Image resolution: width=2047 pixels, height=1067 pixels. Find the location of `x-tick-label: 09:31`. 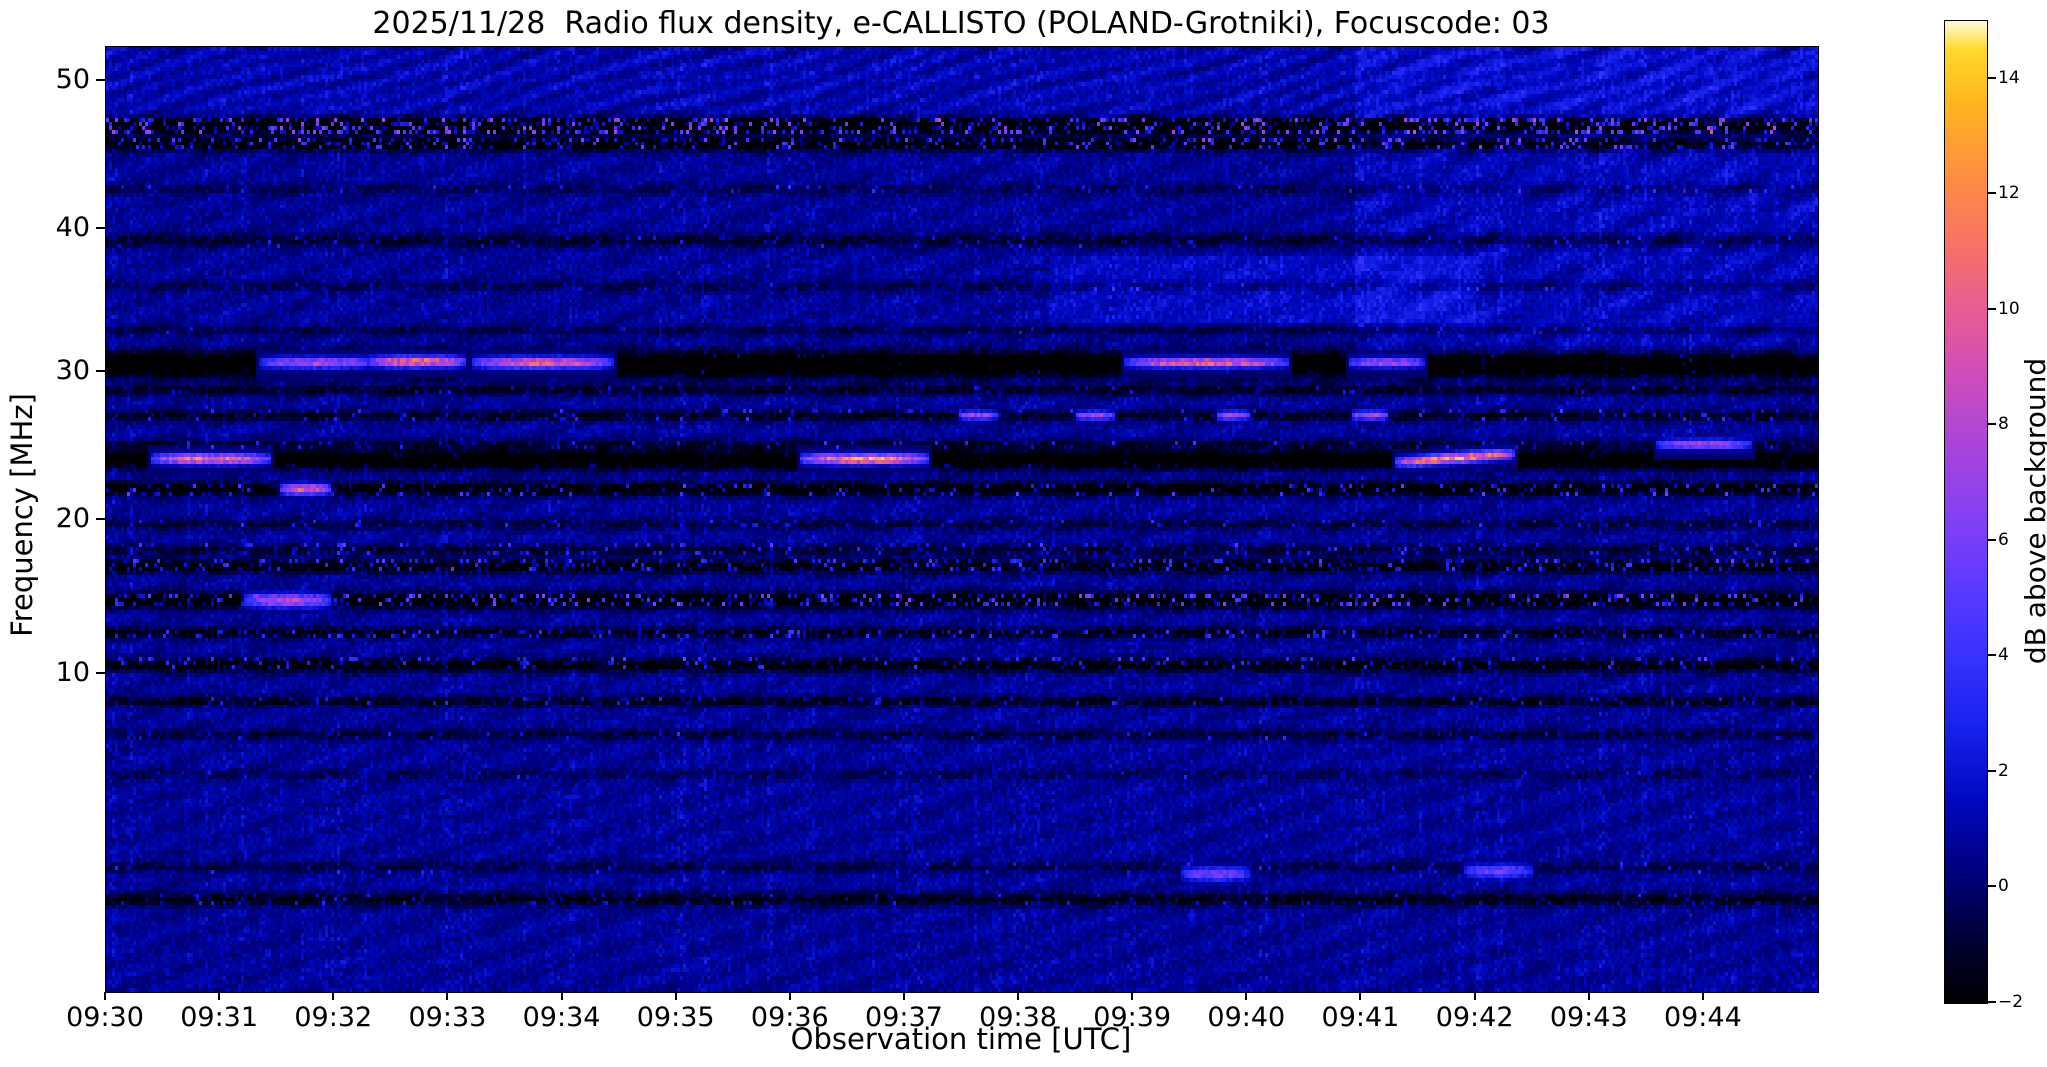

x-tick-label: 09:31 is located at coordinates (219, 1017).